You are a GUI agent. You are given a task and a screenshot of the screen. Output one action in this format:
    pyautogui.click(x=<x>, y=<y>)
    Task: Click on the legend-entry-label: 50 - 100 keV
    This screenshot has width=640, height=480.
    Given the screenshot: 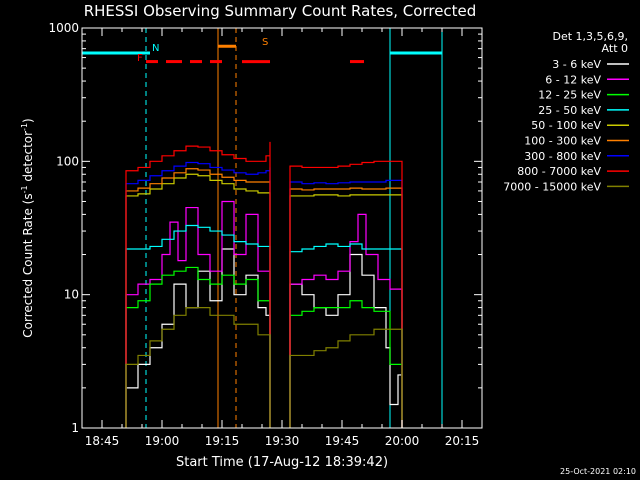 What is the action you would take?
    pyautogui.click(x=566, y=125)
    